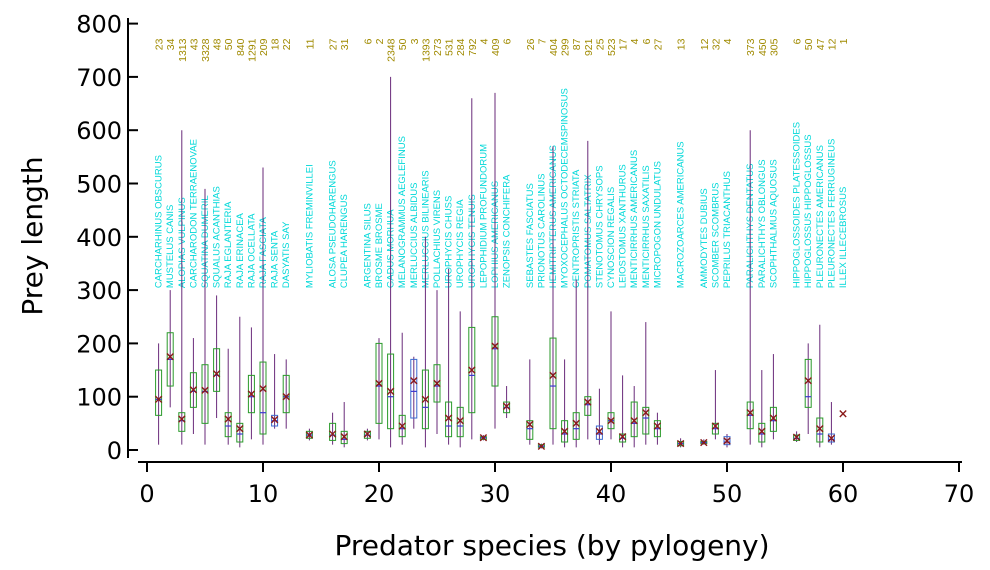  Describe the element at coordinates (576, 228) in the screenshot. I see `species-label: CENTROPRISTIS STRIATA` at that location.